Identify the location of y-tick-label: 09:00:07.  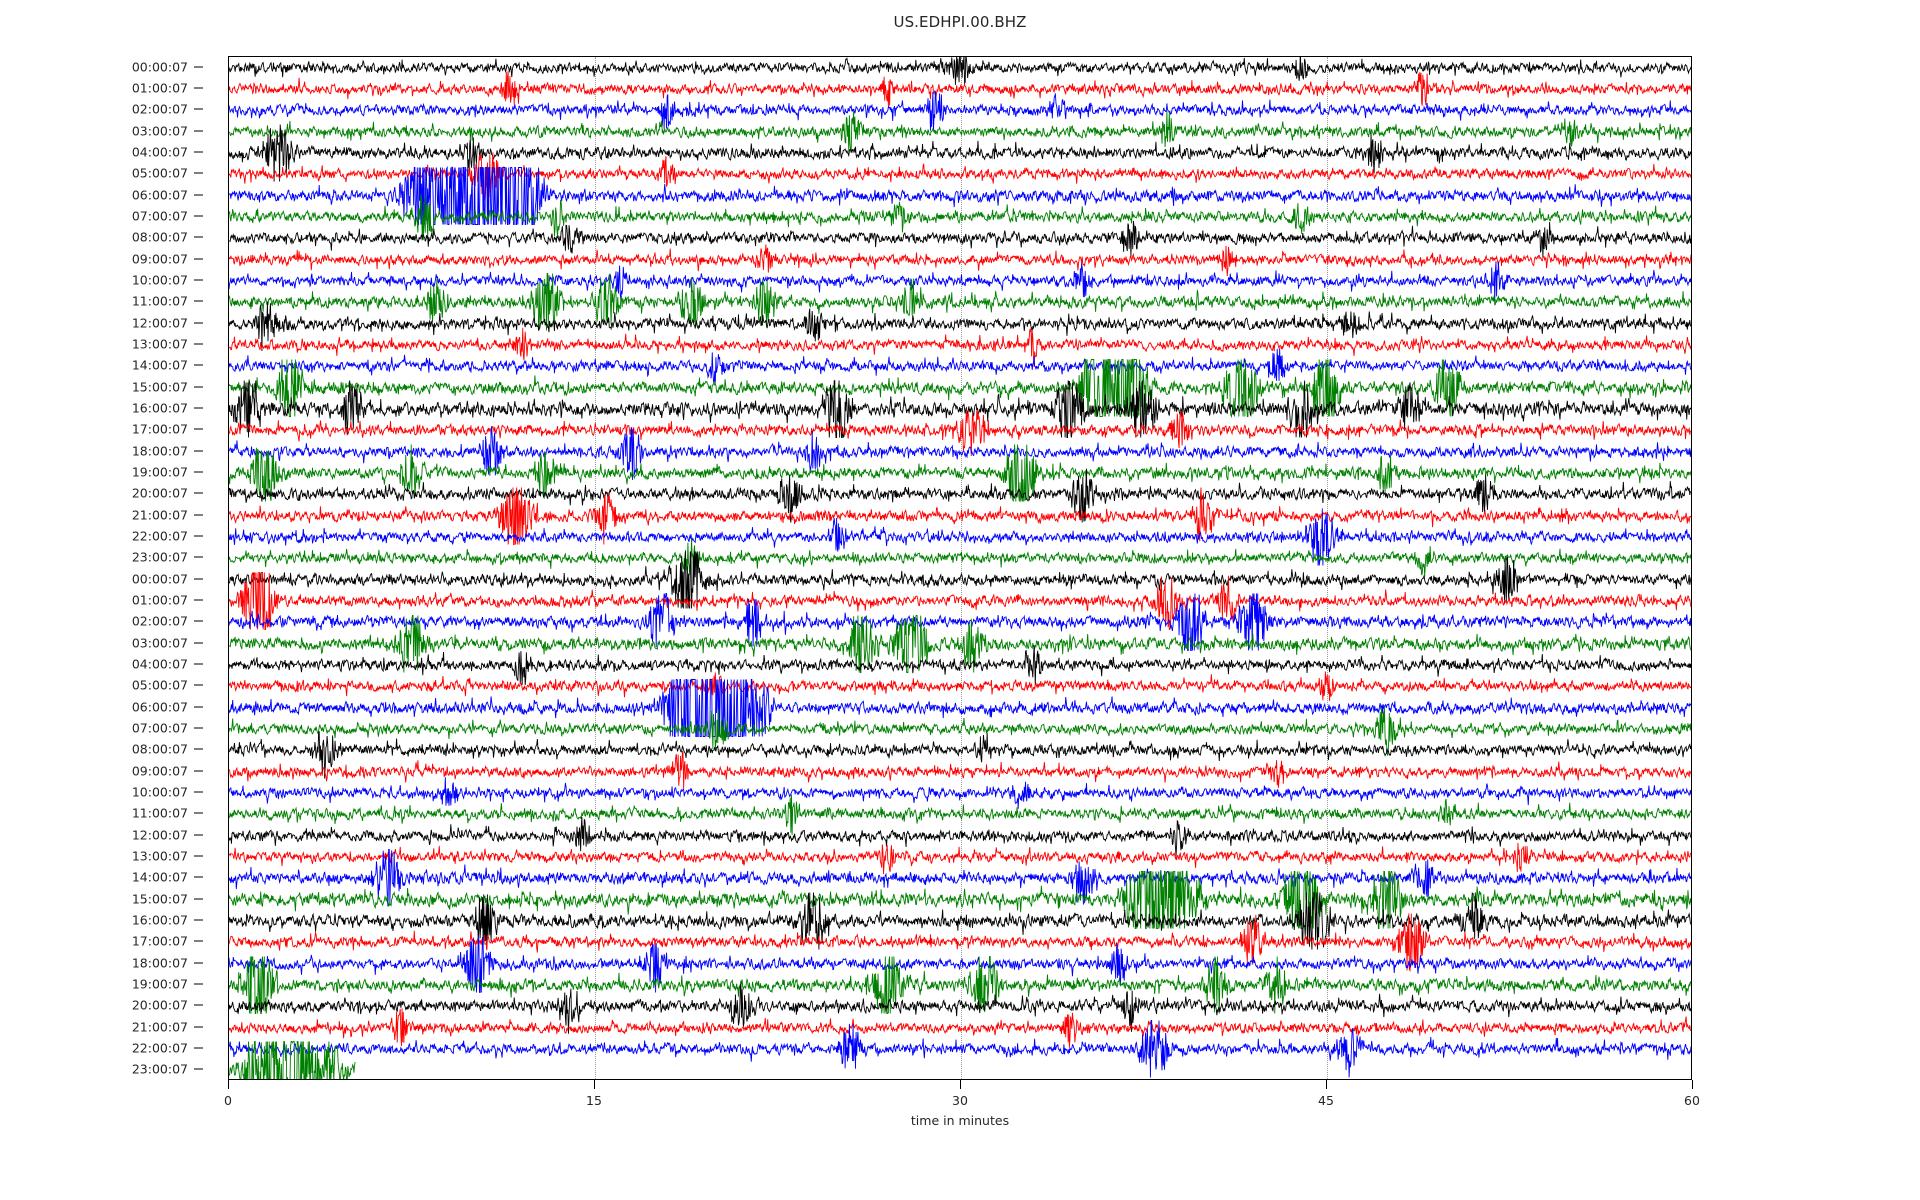
(159, 771).